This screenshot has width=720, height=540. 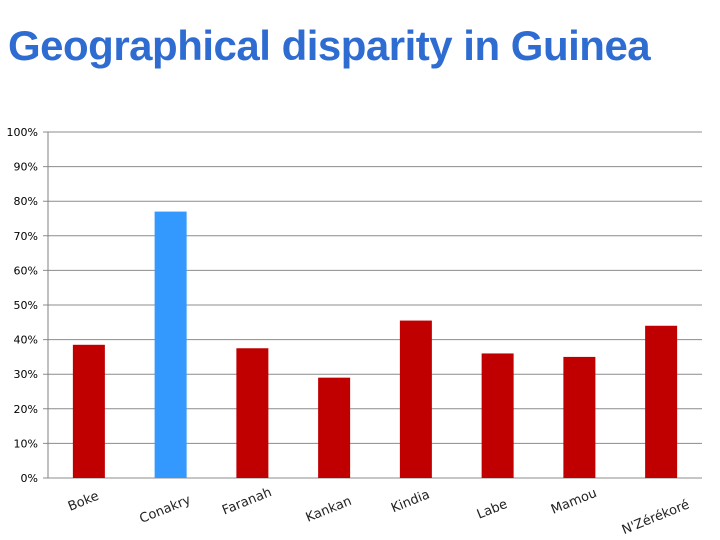 I want to click on x-tick-label: Kindia, so click(x=410, y=501).